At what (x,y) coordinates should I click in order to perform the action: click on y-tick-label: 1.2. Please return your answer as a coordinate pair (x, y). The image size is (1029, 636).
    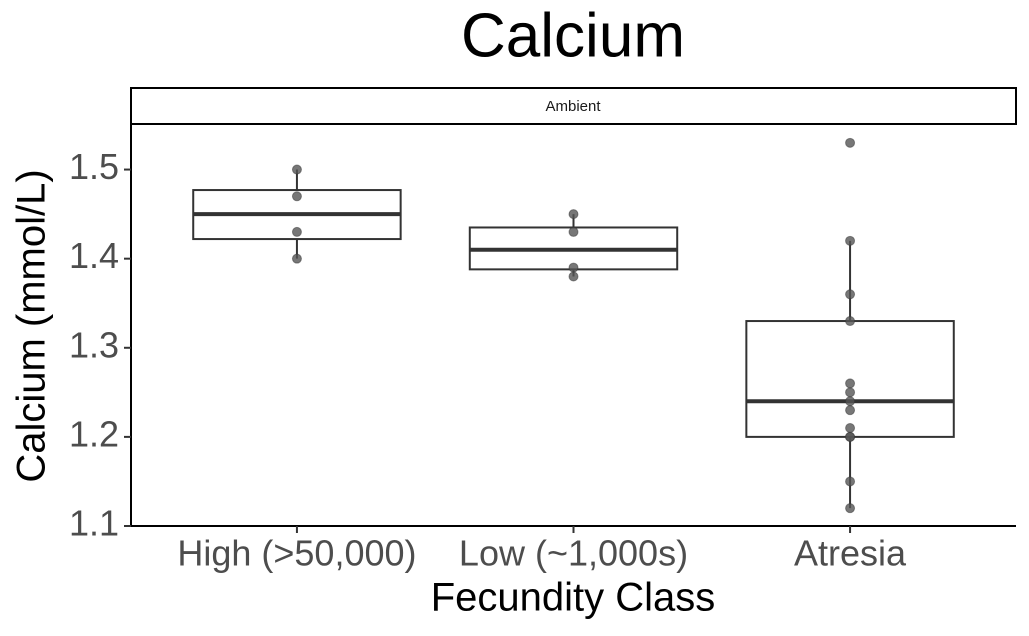
    Looking at the image, I should click on (94, 433).